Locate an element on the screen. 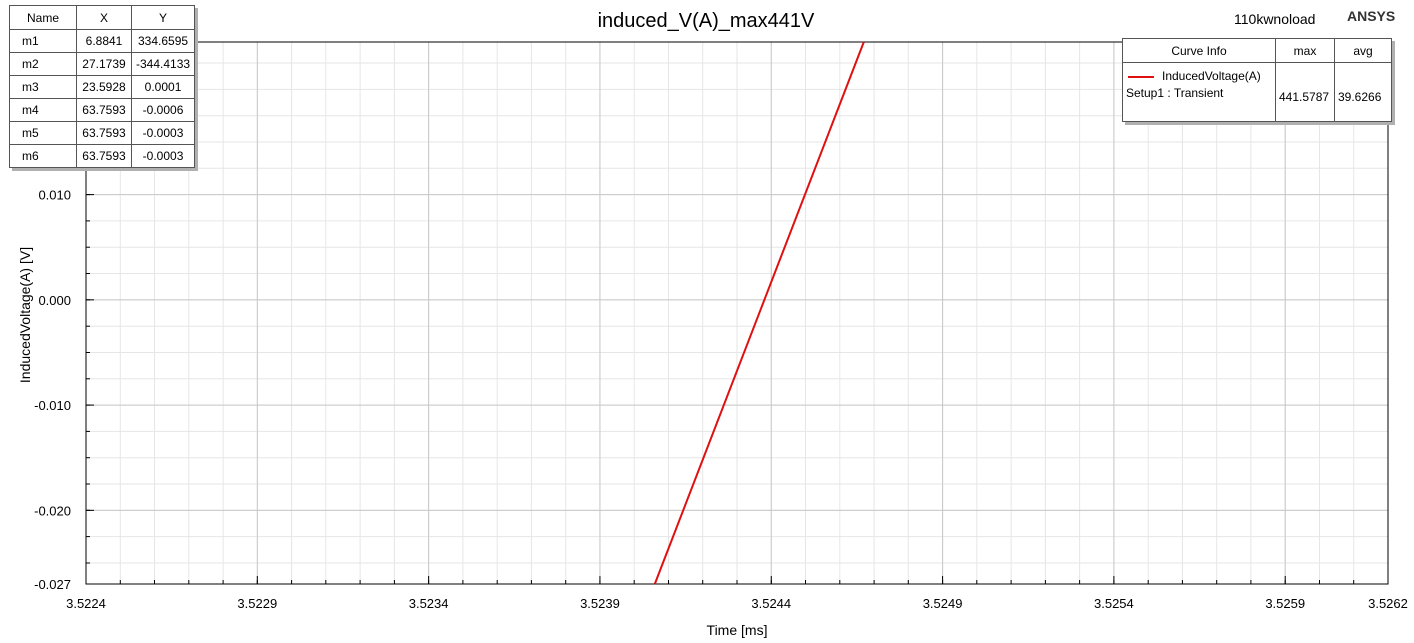 Image resolution: width=1414 pixels, height=643 pixels. marker-y: -344.4133 is located at coordinates (163, 64).